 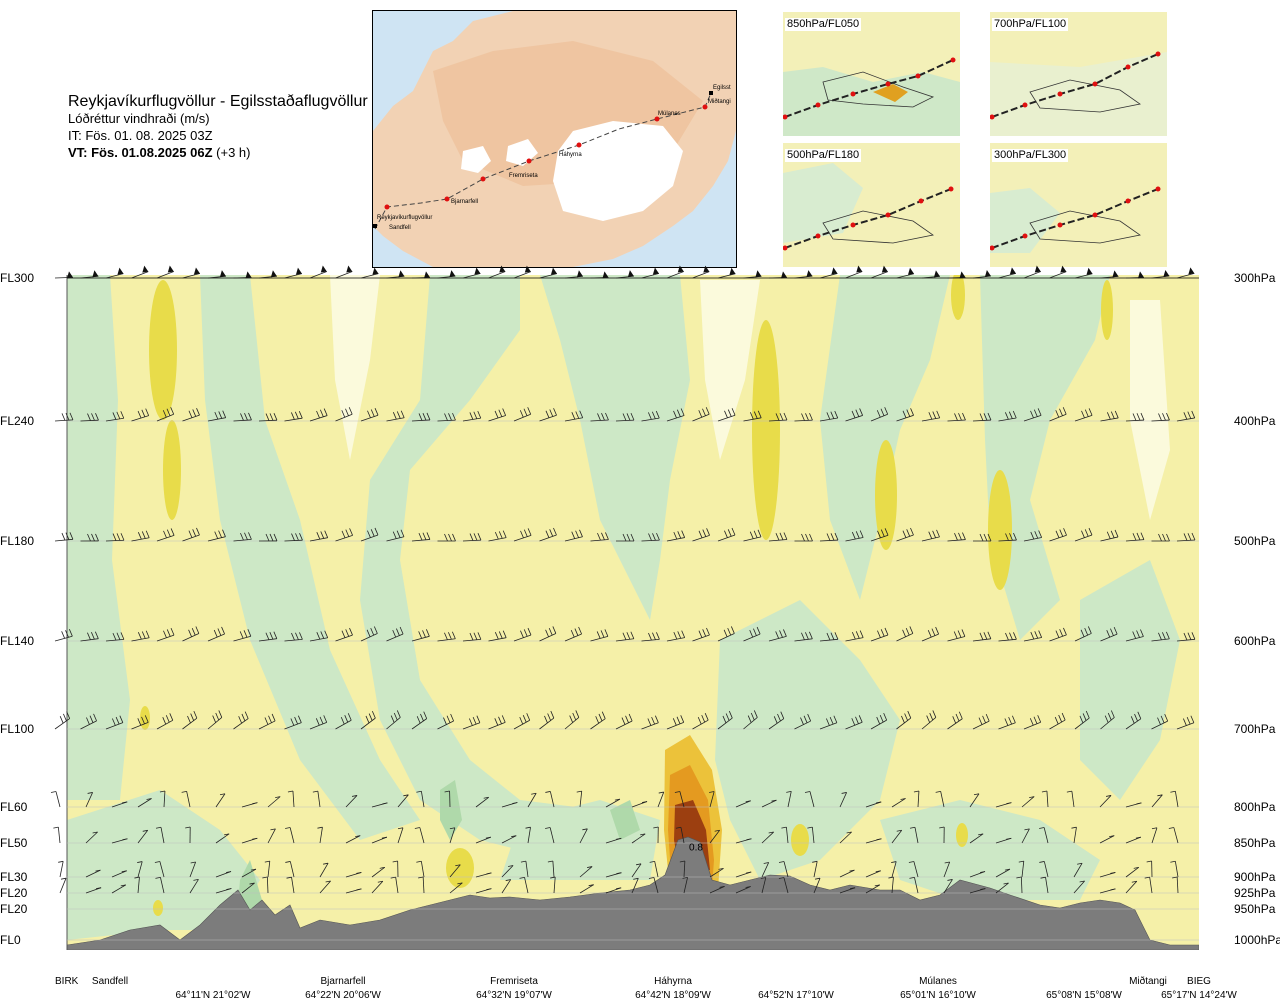 What do you see at coordinates (213, 995) in the screenshot?
I see `x-point-coord-2: 64°11'N 21°02'W` at bounding box center [213, 995].